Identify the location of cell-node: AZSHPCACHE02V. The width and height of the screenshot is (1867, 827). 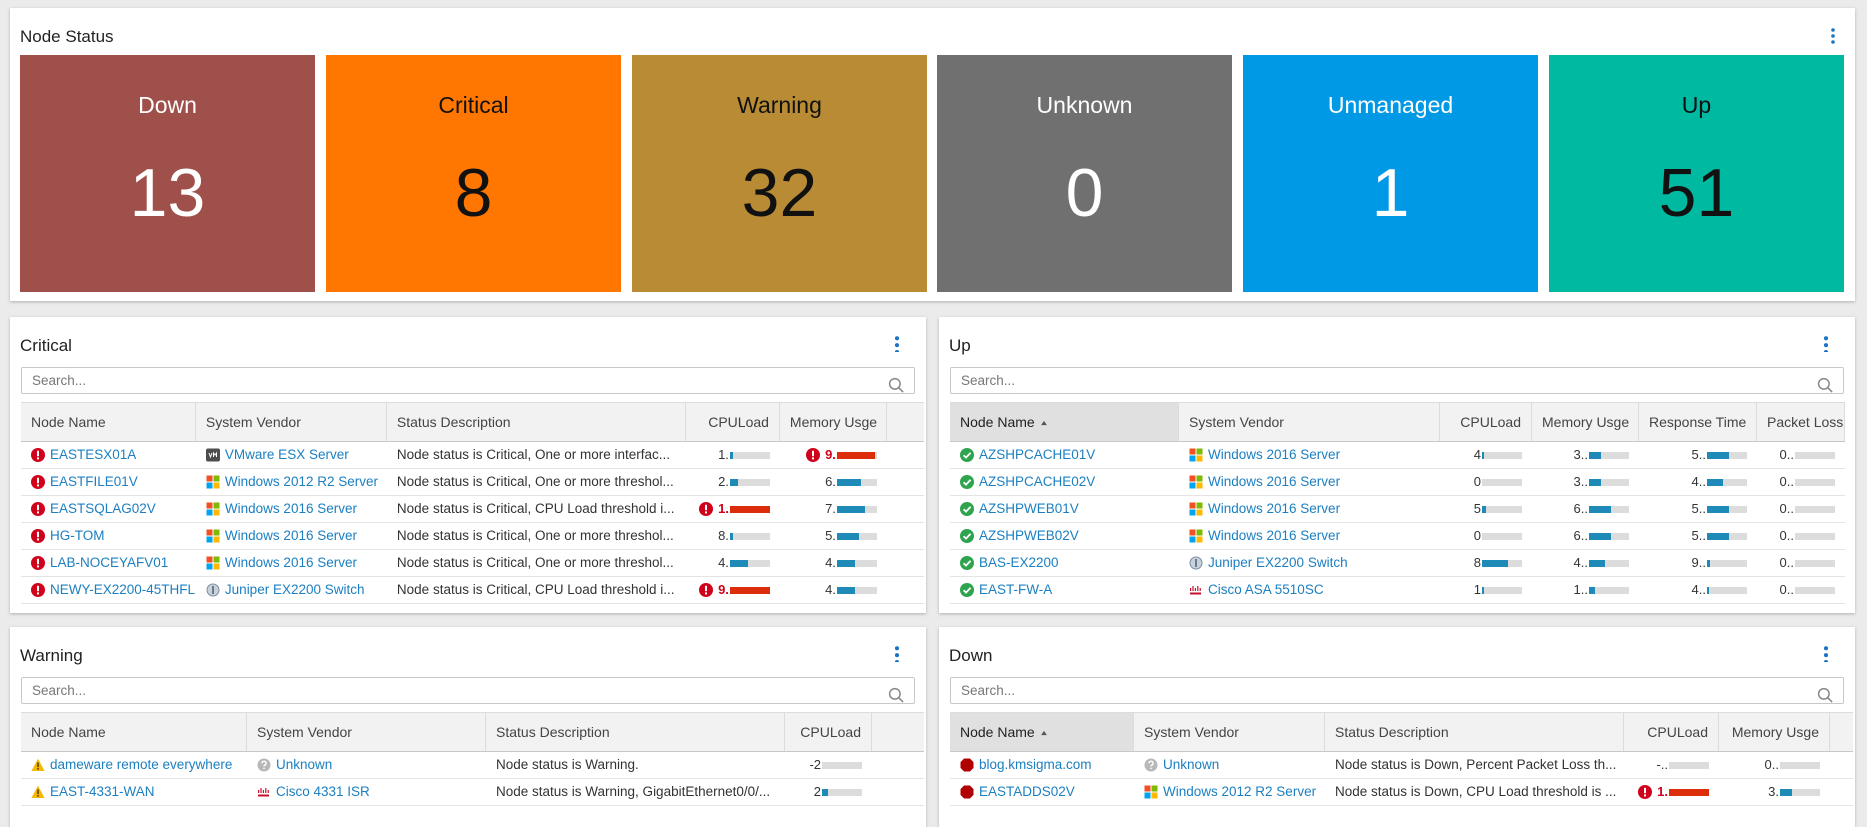
(1064, 482).